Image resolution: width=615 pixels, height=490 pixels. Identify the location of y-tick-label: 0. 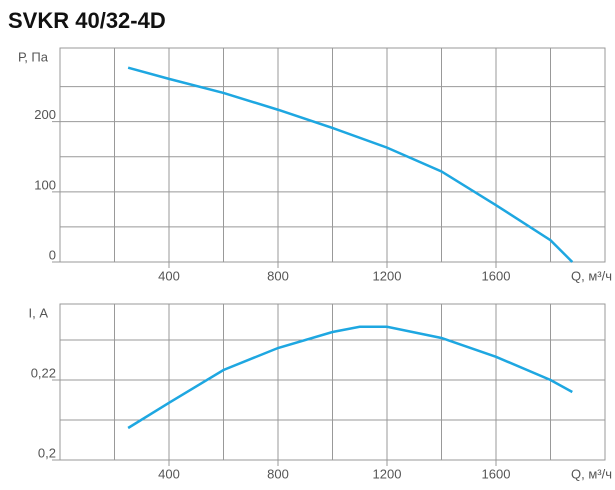
(52, 254).